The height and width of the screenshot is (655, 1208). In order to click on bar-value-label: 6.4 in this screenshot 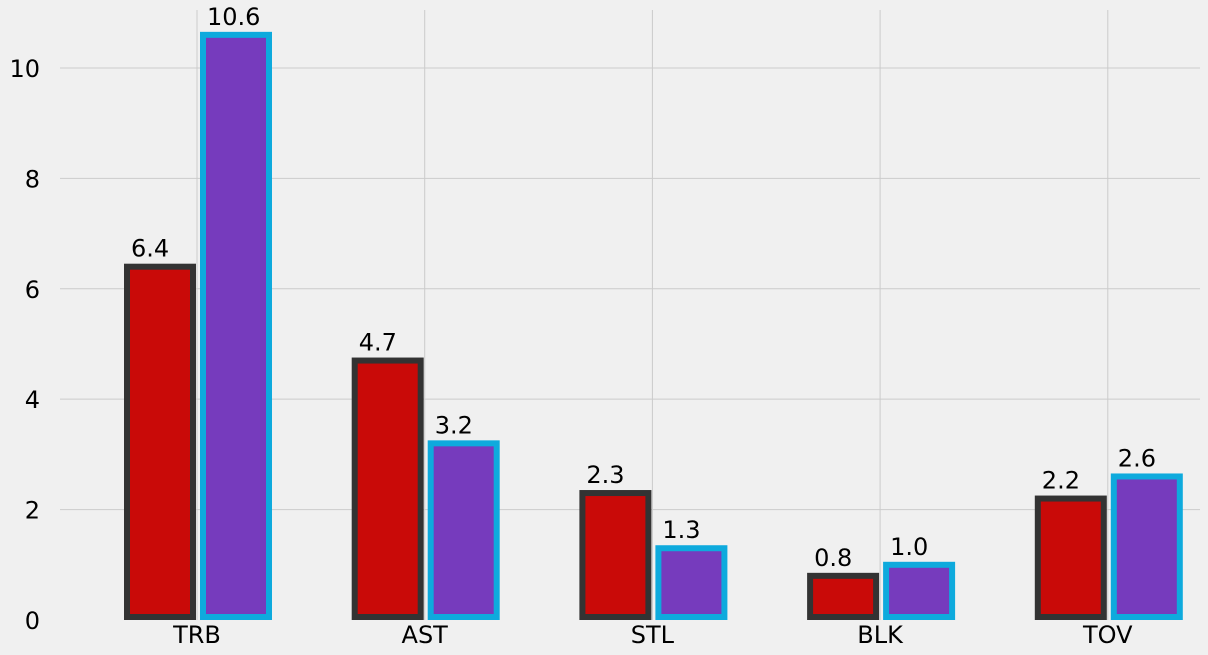, I will do `click(150, 249)`.